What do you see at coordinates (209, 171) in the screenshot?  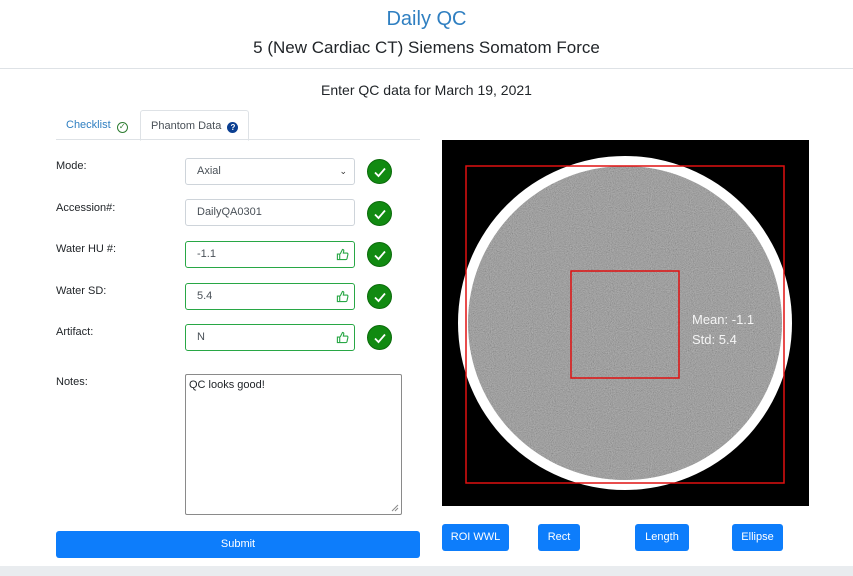 I see `mode-select-value: Axial` at bounding box center [209, 171].